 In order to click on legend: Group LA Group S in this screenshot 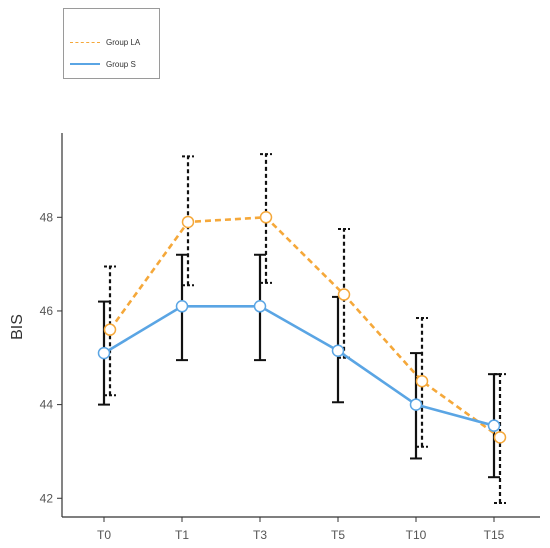, I will do `click(111, 43)`.